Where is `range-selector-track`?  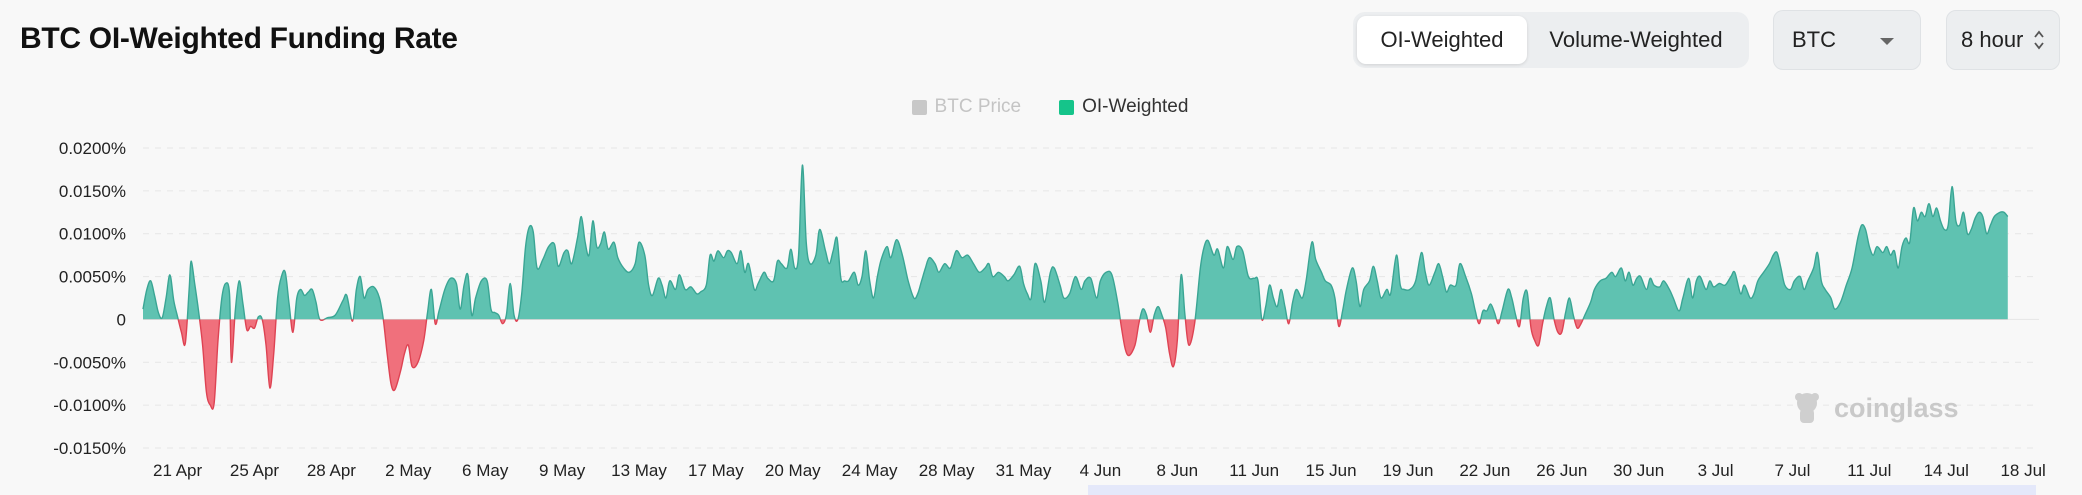
range-selector-track is located at coordinates (1562, 490).